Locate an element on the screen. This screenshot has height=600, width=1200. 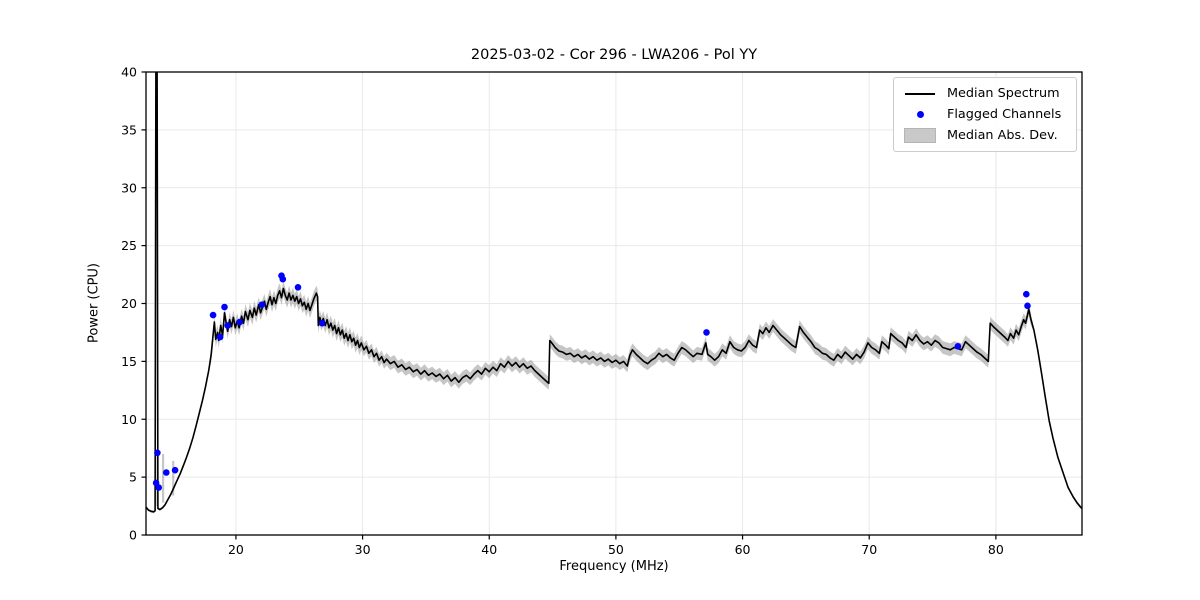
legend-item-flagged-channels: Flagged Channels is located at coordinates (985, 114).